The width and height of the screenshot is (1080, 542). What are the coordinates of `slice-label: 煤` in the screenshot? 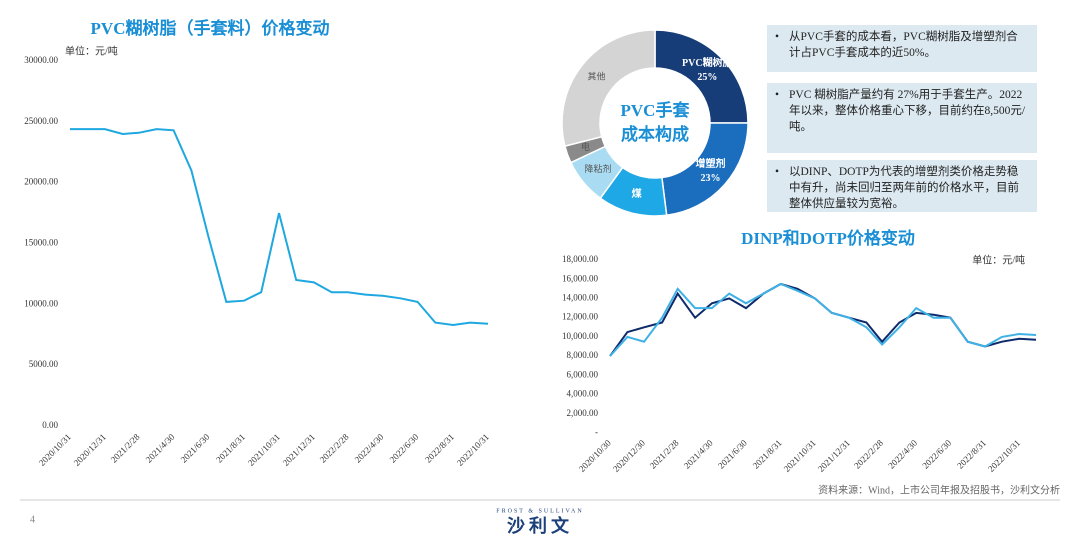 It's located at (637, 193).